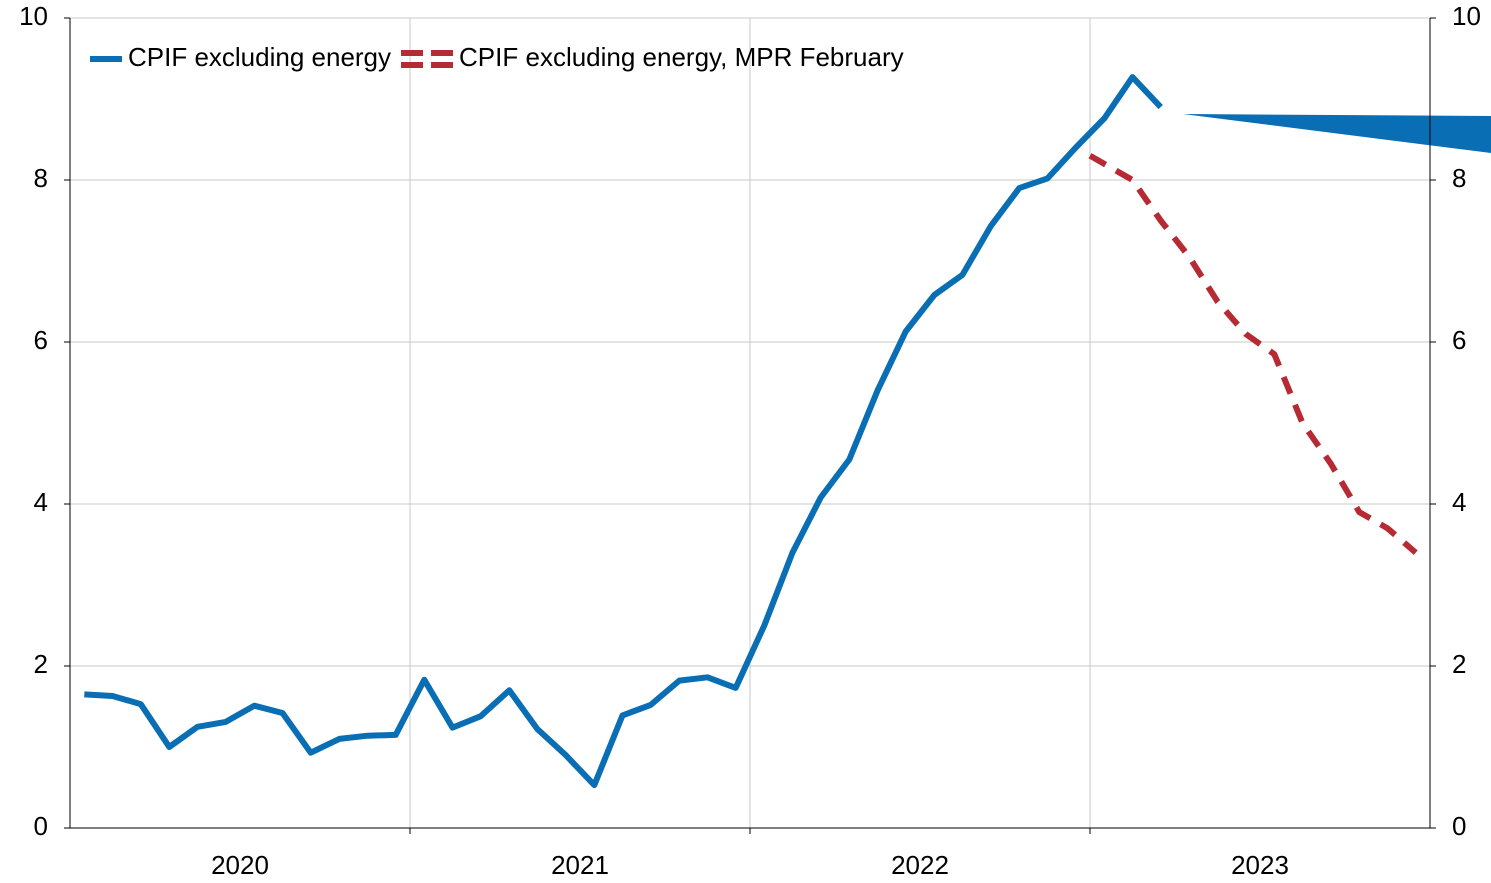 The width and height of the screenshot is (1491, 883). I want to click on y-tick-label: 6, so click(41, 340).